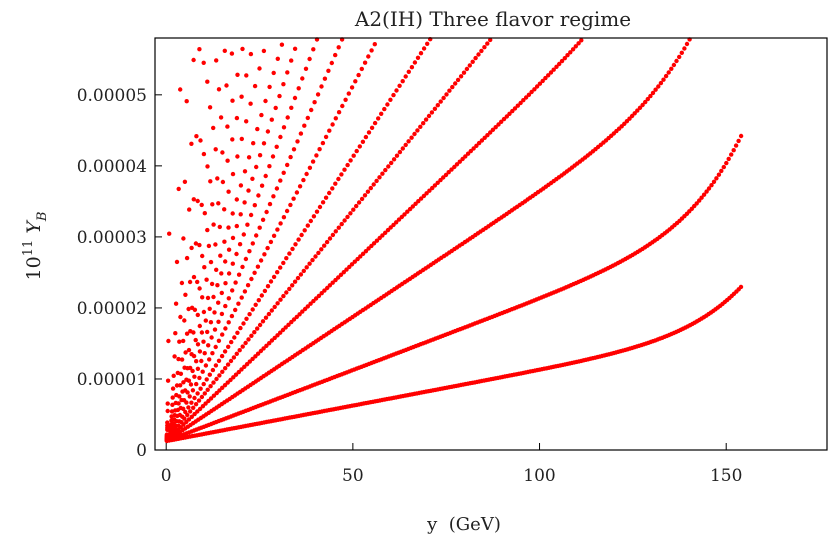 This screenshot has height=542, width=830. What do you see at coordinates (451, 464) in the screenshot?
I see `x-axis-ticks: 0 50 100 150` at bounding box center [451, 464].